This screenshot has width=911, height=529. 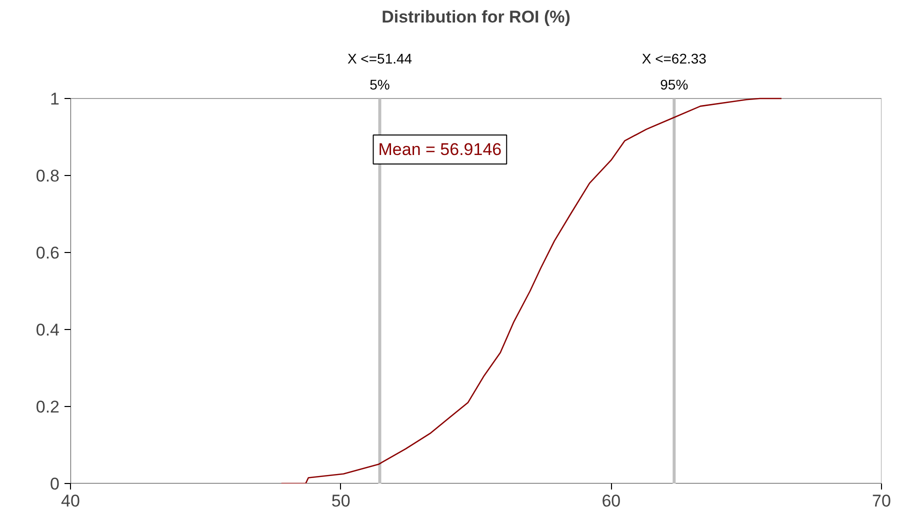 I want to click on annotation: 95%, so click(x=674, y=84).